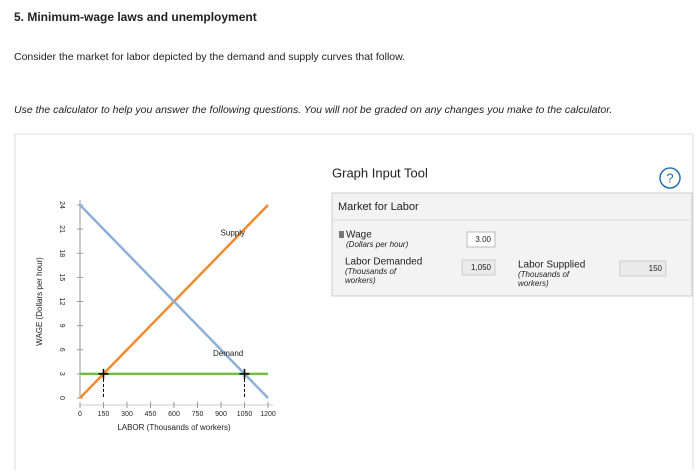 This screenshot has width=700, height=475. I want to click on x-tick-label: 150, so click(104, 414).